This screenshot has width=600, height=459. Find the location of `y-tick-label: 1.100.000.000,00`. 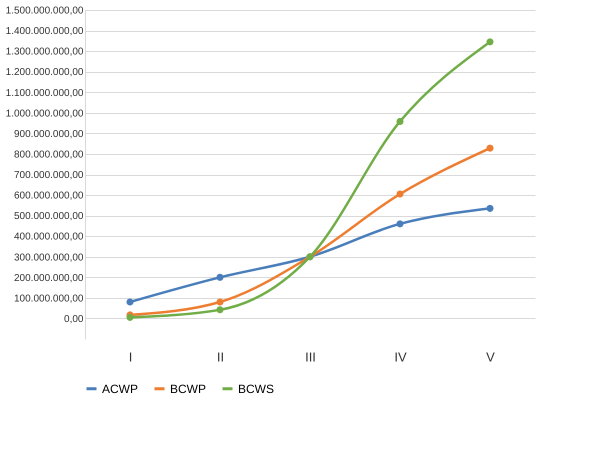

y-tick-label: 1.100.000.000,00 is located at coordinates (45, 93).